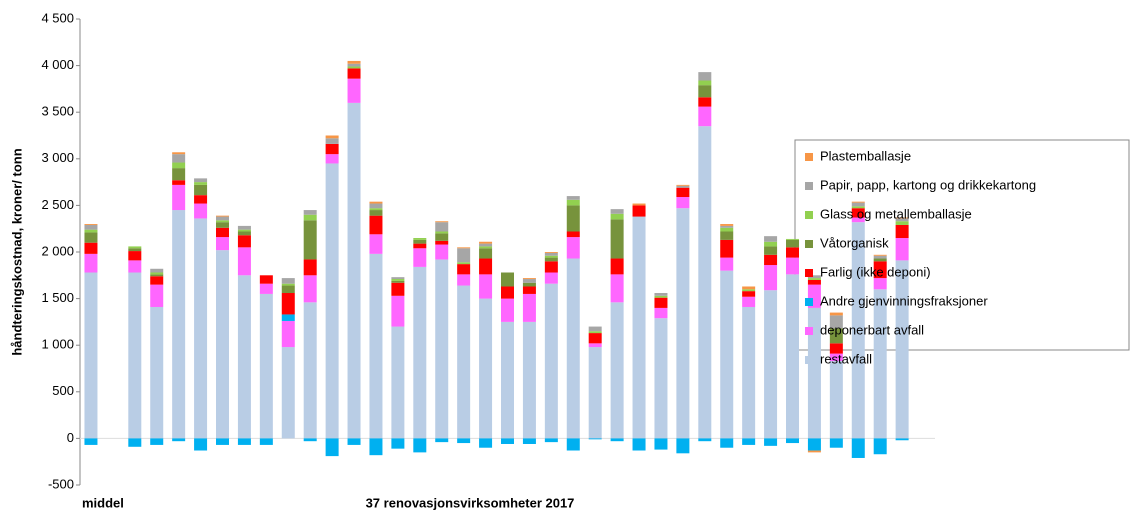 The image size is (1130, 518). I want to click on y-tick-label: 4 000, so click(57, 64).